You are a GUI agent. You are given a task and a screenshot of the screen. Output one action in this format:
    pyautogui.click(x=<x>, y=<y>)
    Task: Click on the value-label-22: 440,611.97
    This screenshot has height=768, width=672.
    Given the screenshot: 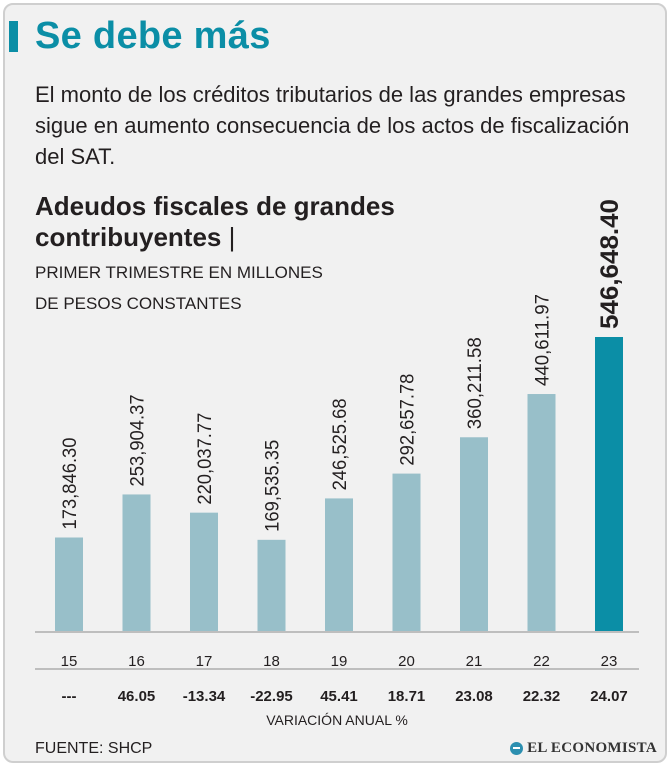 What is the action you would take?
    pyautogui.click(x=543, y=340)
    